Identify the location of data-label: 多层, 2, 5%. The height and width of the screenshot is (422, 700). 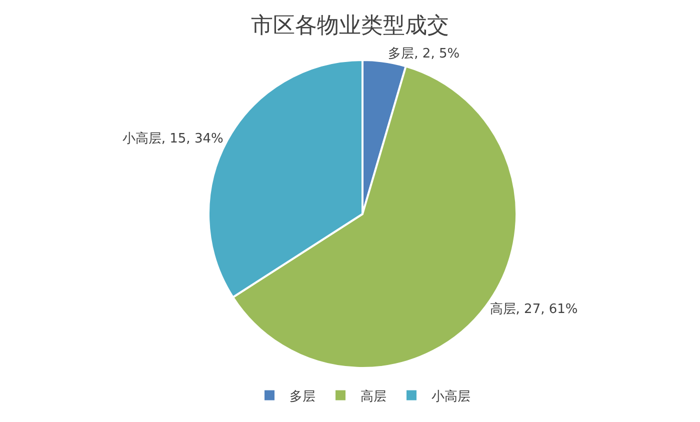
(424, 54).